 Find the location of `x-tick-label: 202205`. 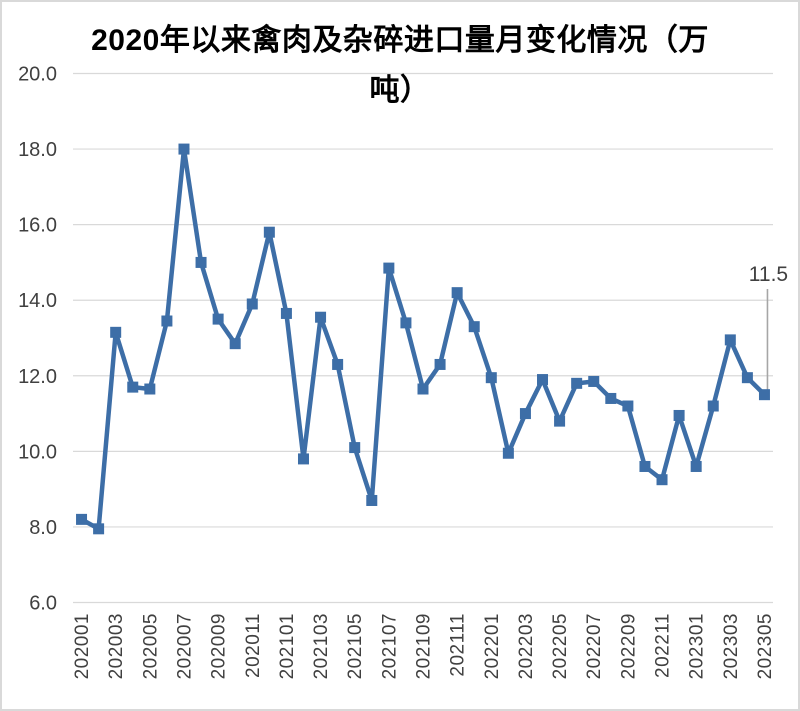

x-tick-label: 202205 is located at coordinates (560, 646).